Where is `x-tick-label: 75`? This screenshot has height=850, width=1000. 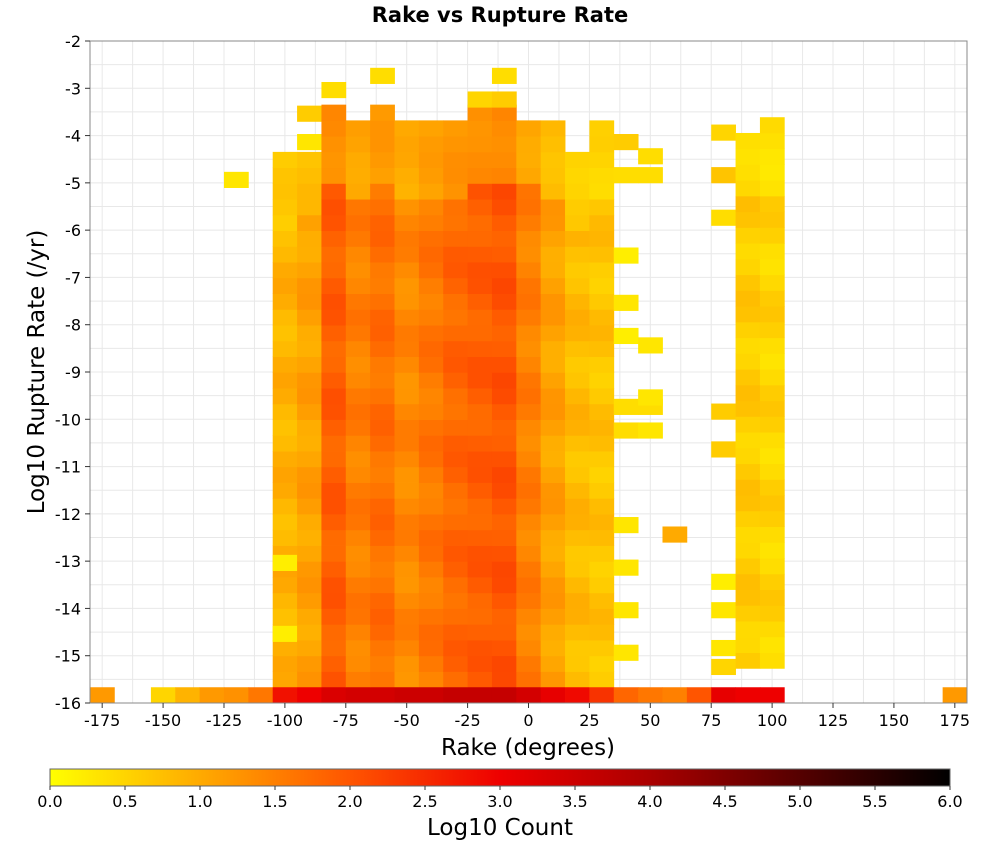 x-tick-label: 75 is located at coordinates (711, 720).